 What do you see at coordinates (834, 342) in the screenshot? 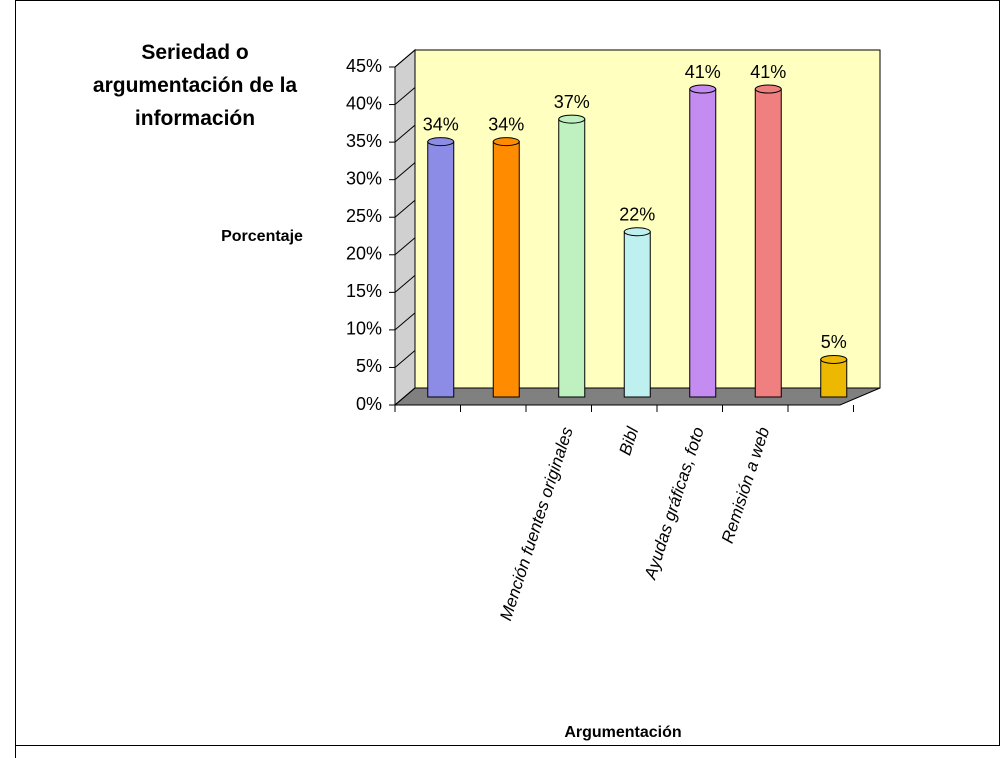
I see `value-label: 5%` at bounding box center [834, 342].